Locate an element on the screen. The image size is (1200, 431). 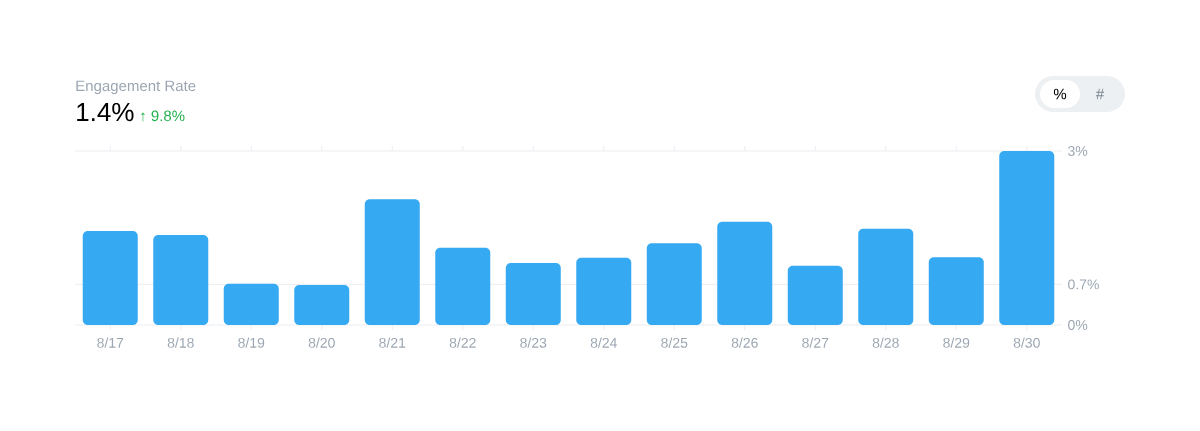
x-tick-label: 8/28 is located at coordinates (885, 342).